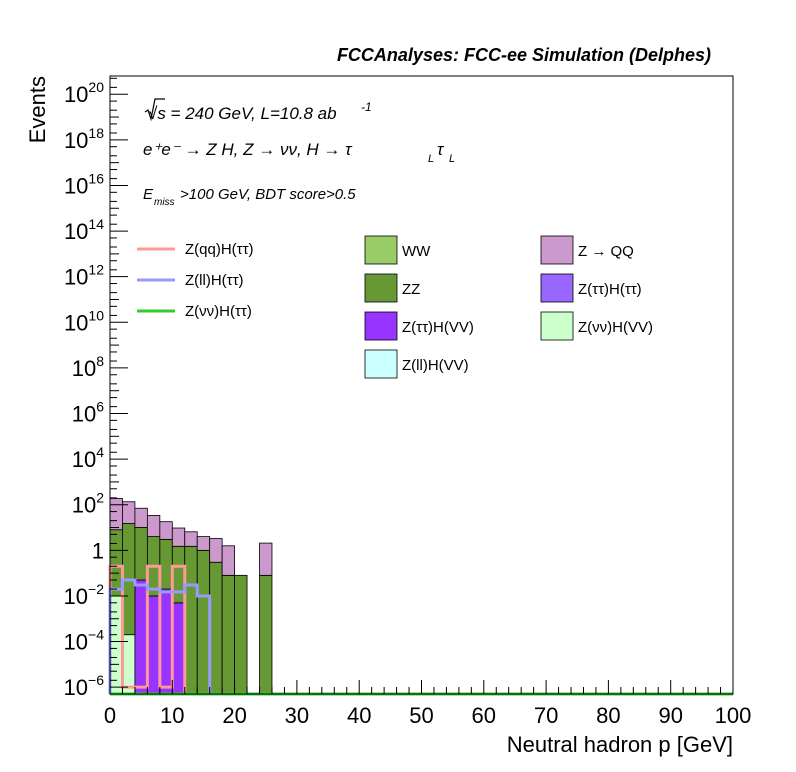  Describe the element at coordinates (84, 230) in the screenshot. I see `y-tick-label: 10¹⁴` at that location.